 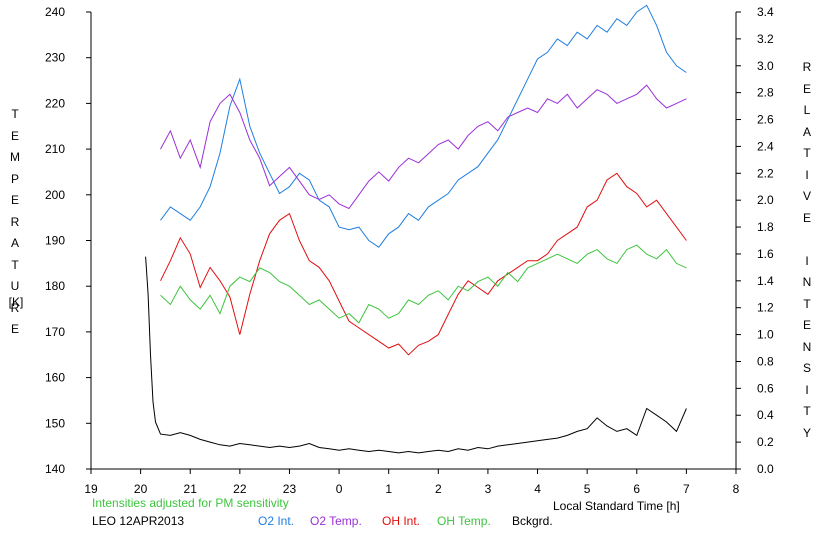 I want to click on right-tick-label: 2.8, so click(x=765, y=93).